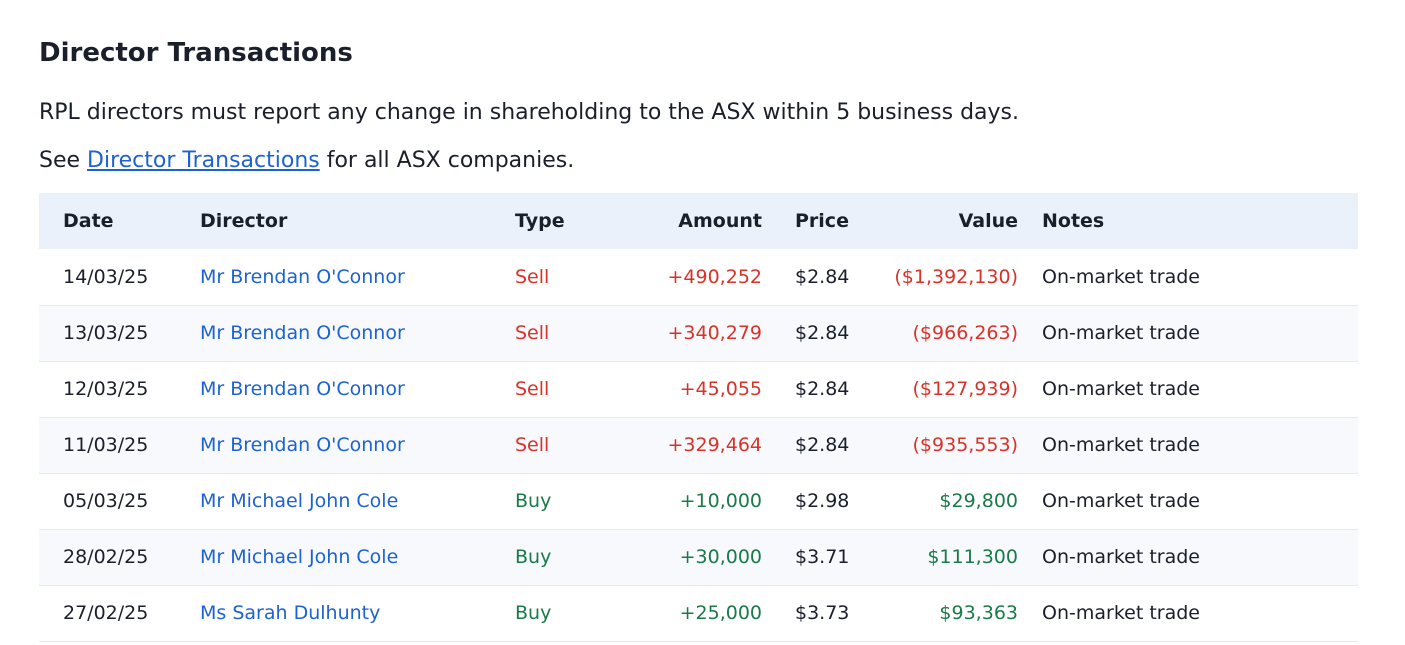  Describe the element at coordinates (106, 501) in the screenshot. I see `cell-date: 05/03/25` at that location.